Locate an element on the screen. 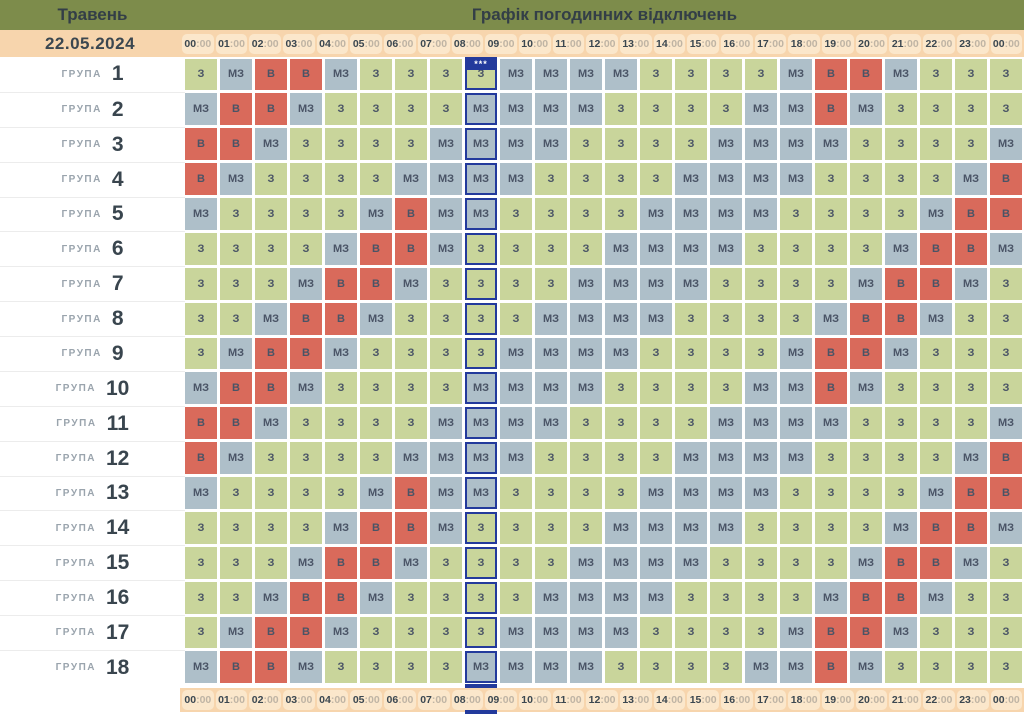  hour-text: 08 is located at coordinates (459, 43).